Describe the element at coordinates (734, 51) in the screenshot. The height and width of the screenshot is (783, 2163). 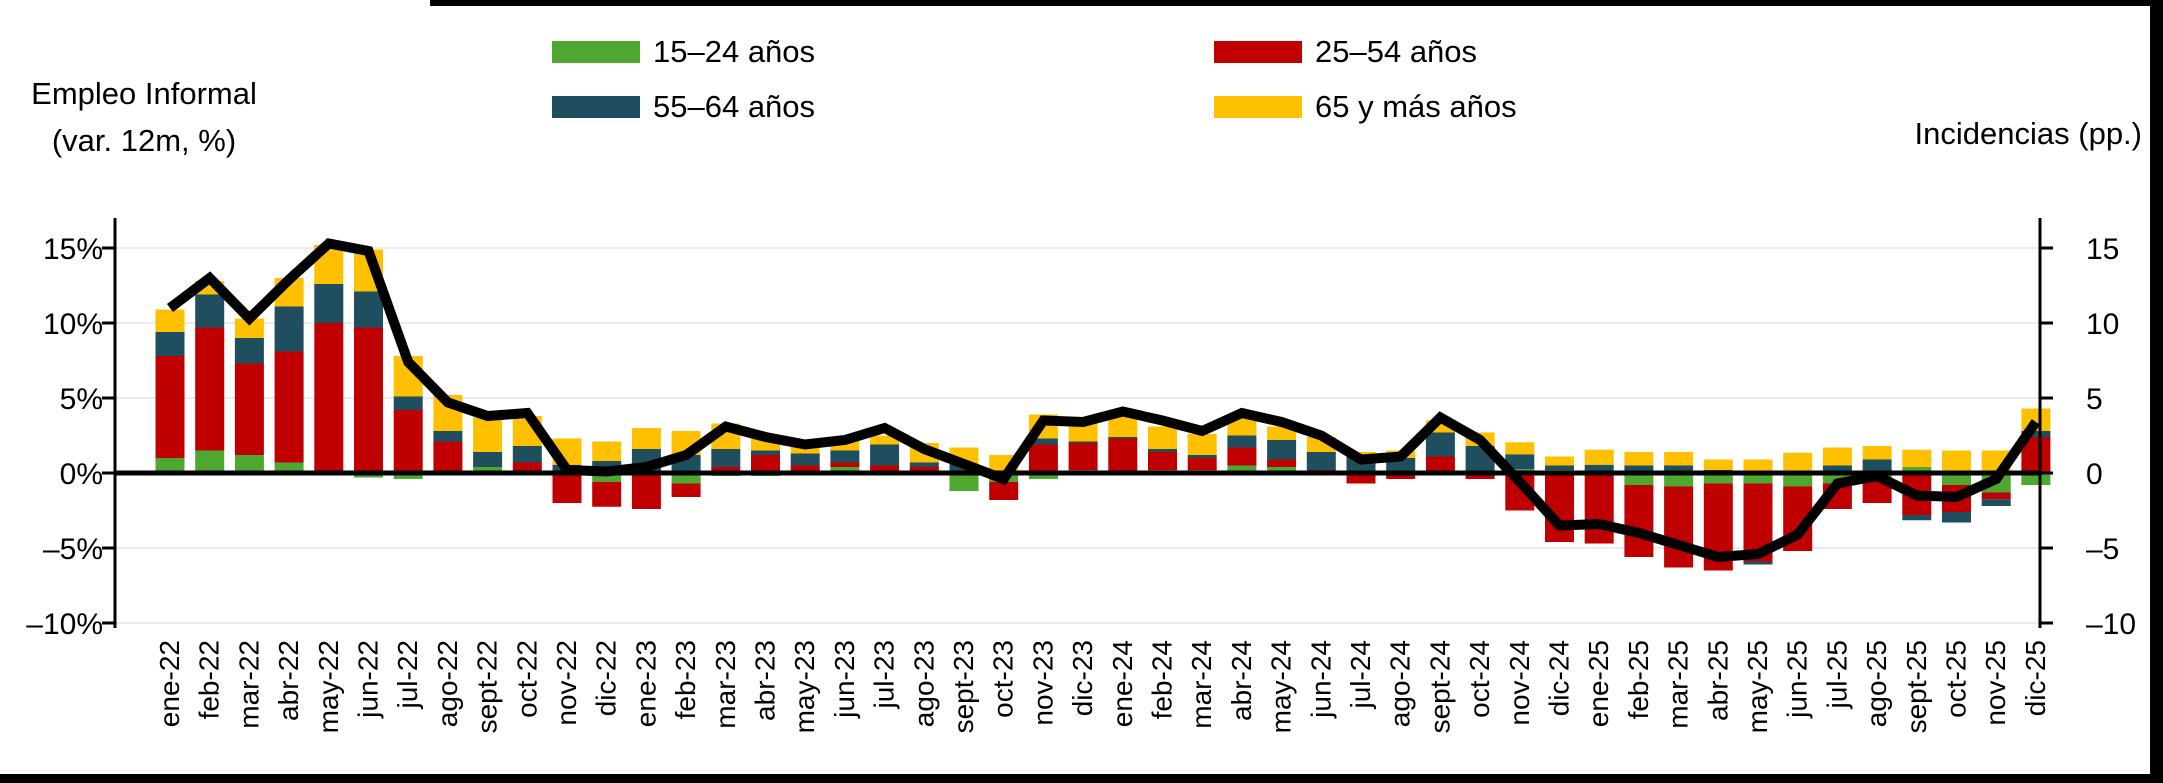
I see `legend-label-15-24: 15–24 años` at that location.